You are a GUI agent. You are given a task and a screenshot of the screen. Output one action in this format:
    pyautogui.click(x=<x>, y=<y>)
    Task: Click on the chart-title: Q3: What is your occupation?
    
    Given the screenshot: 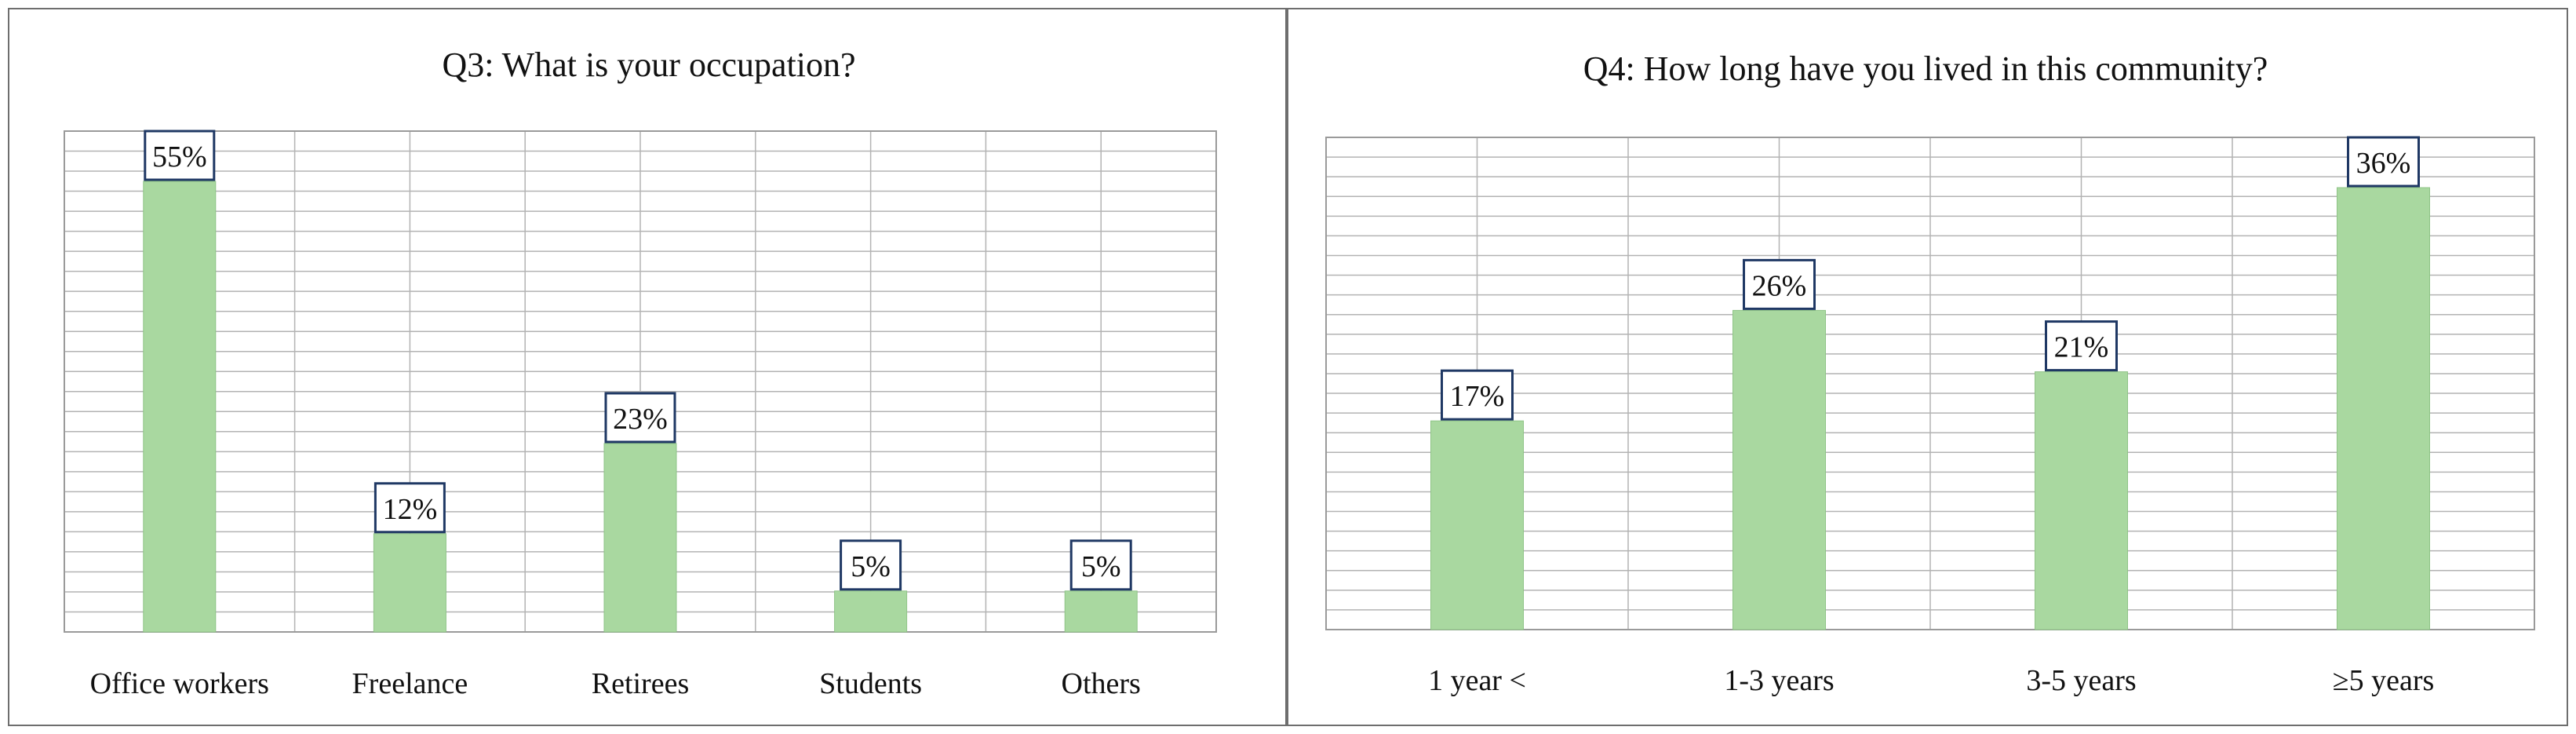 What is the action you would take?
    pyautogui.click(x=648, y=65)
    